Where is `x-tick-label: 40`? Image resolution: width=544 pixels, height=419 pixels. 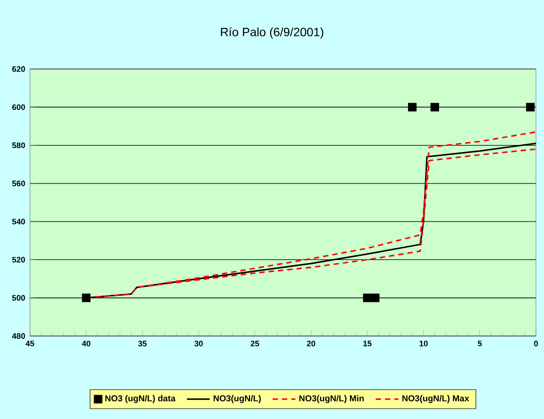
x-tick-label: 40 is located at coordinates (86, 343).